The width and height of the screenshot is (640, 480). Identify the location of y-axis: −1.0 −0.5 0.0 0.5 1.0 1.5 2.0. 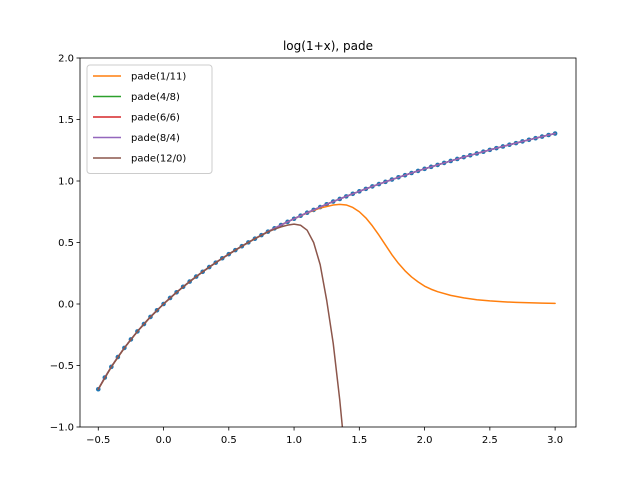
(65, 244).